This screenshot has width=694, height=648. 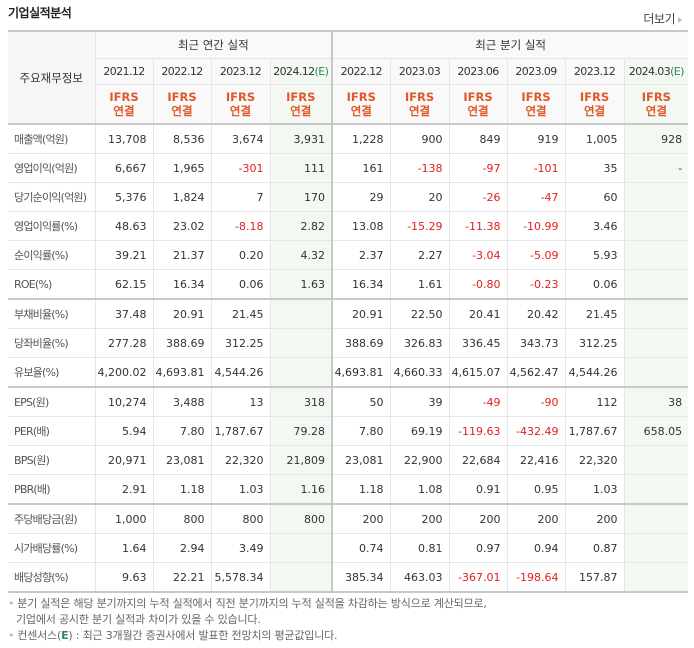 I want to click on table-cell: 5,376, so click(x=124, y=197).